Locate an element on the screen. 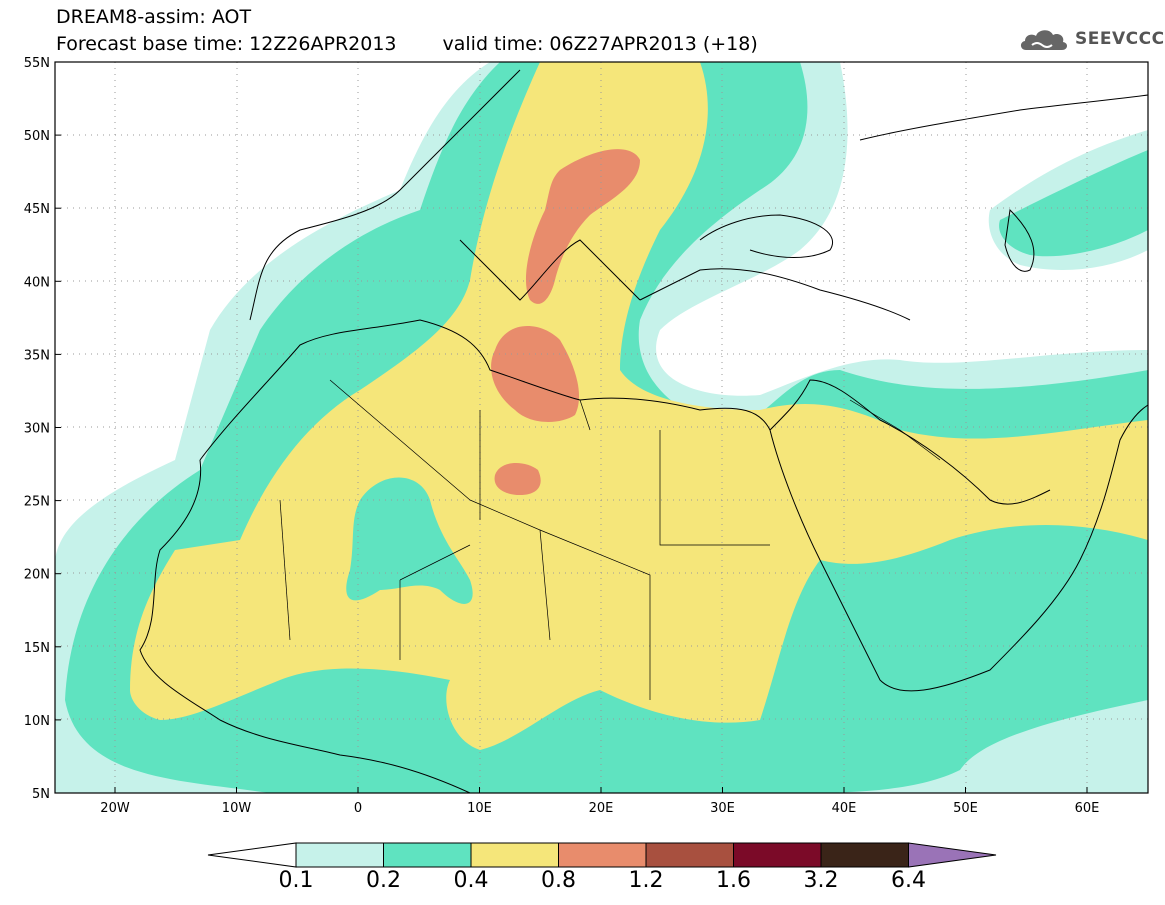 Image resolution: width=1165 pixels, height=905 pixels. lat-label: 50N is located at coordinates (37, 136).